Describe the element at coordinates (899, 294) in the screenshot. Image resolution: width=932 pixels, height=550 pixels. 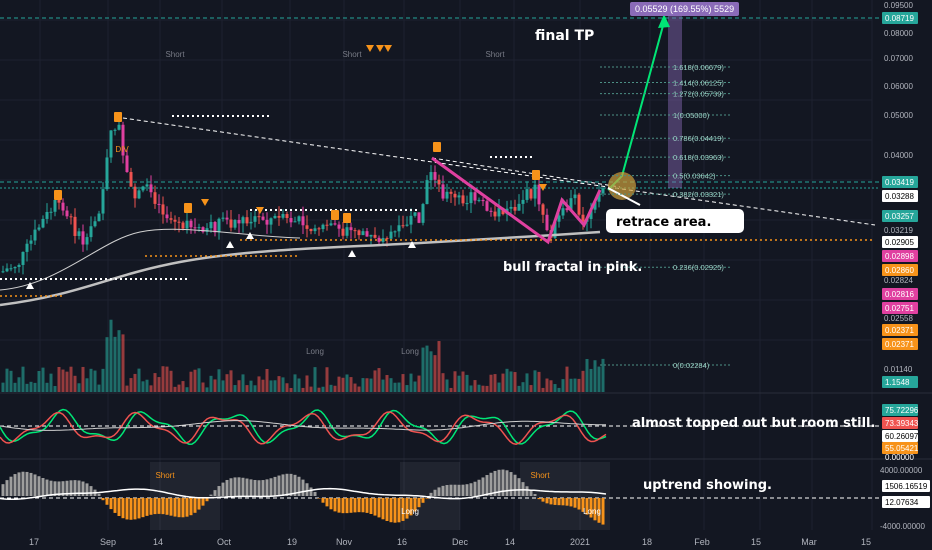
I see `price-badge-label: 0.02816` at that location.